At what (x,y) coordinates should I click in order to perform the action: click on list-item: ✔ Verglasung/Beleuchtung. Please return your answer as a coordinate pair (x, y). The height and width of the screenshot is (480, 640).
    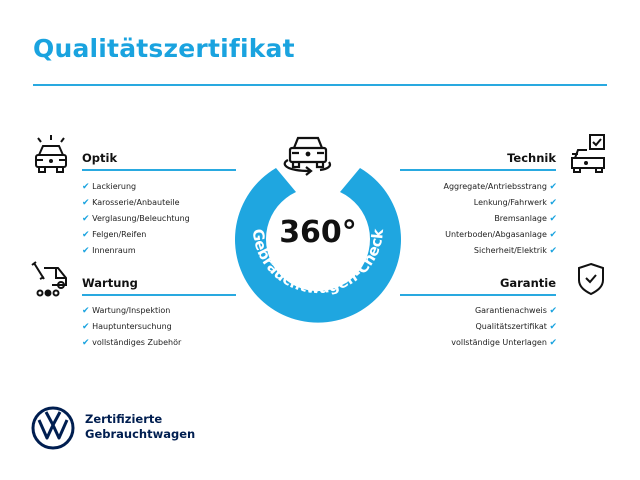
    Looking at the image, I should click on (136, 219).